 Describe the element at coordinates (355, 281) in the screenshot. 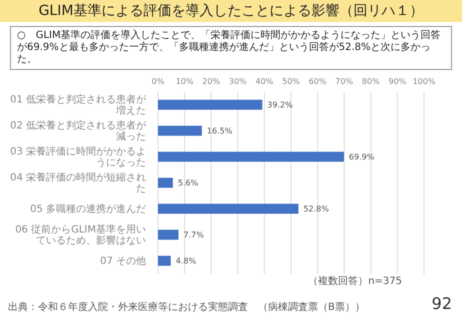

I see `text: （複数回答）n=375` at that location.